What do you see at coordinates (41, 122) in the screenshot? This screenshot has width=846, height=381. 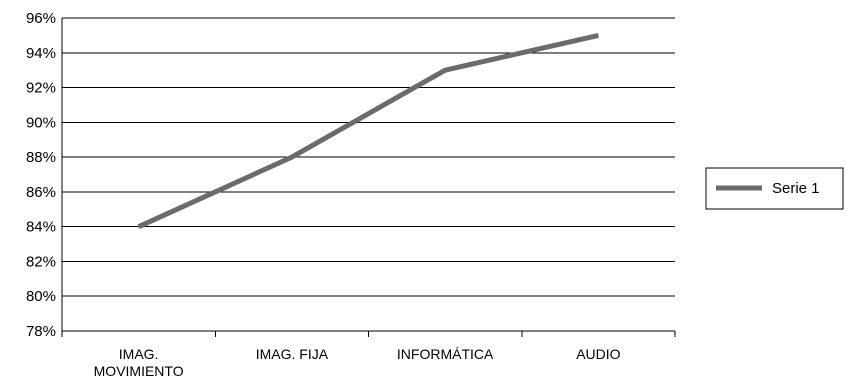 I see `y-tick-label: 90%` at bounding box center [41, 122].